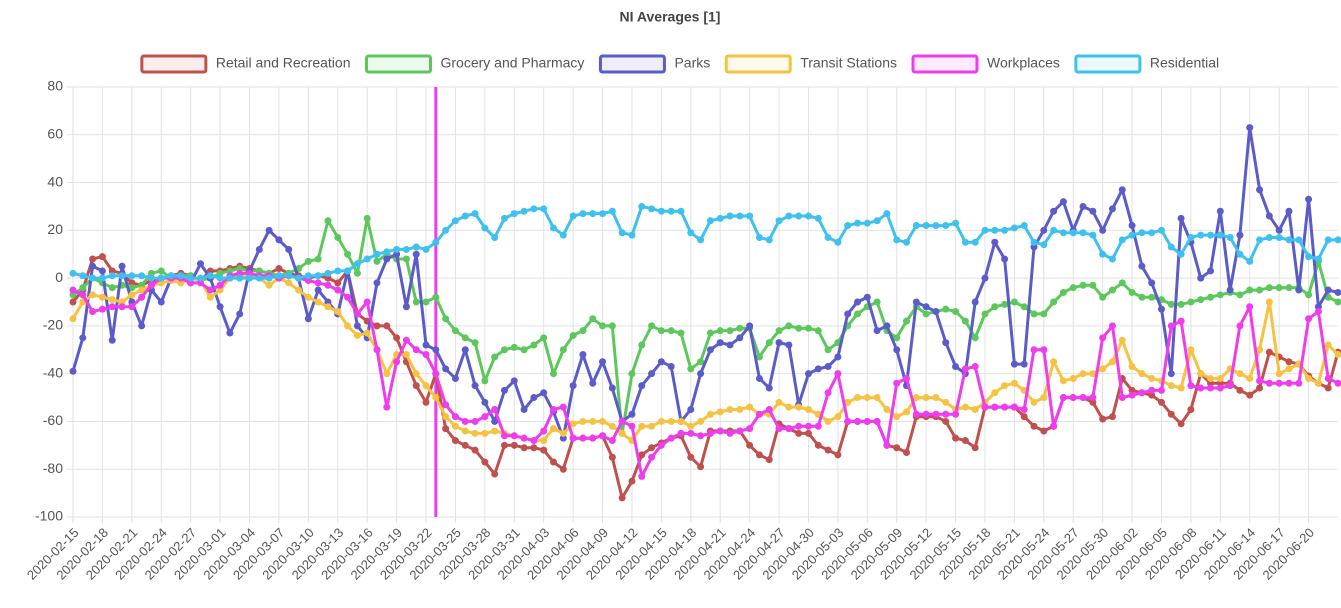  I want to click on y-tick-label: 40, so click(55, 181).